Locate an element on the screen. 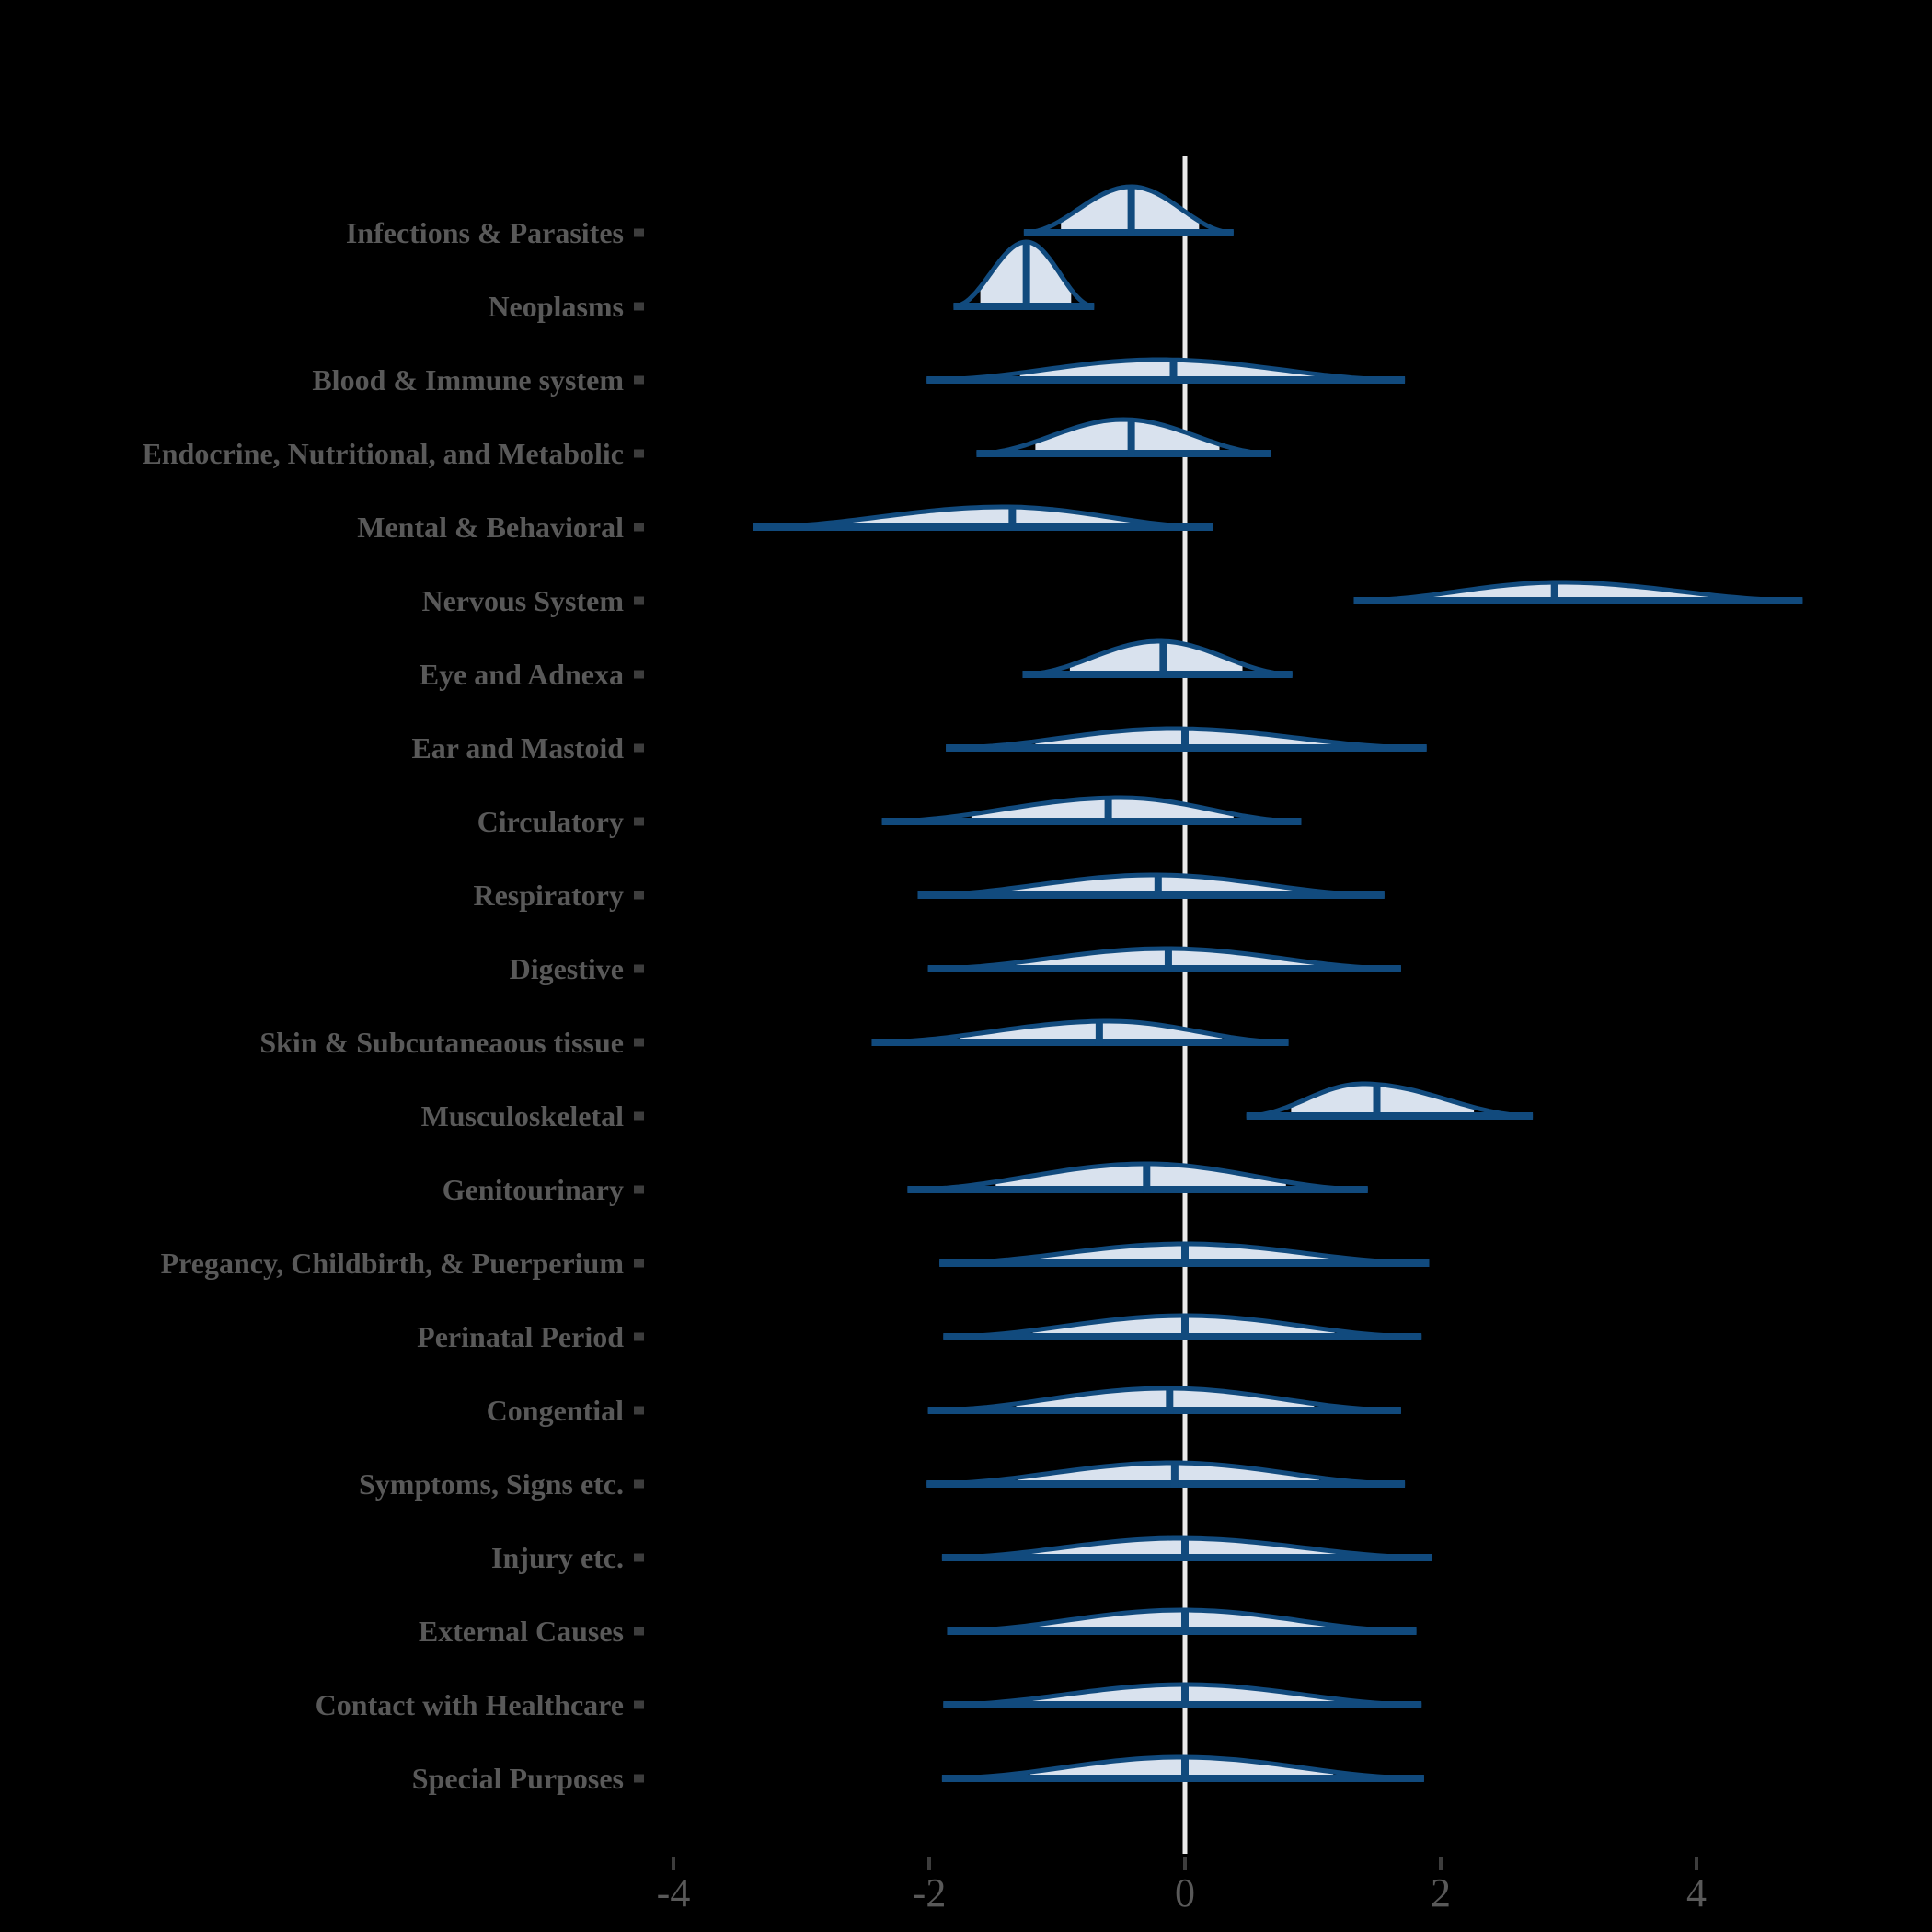 The image size is (1932, 1932). violin-row: Mental & Behavioral is located at coordinates (785, 524).